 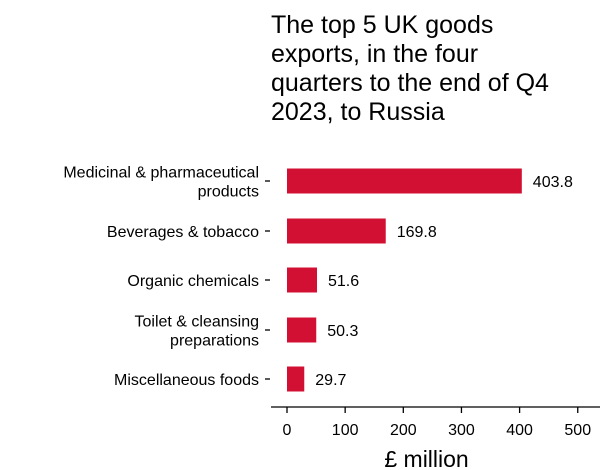 What do you see at coordinates (186, 380) in the screenshot?
I see `y-category-label: Miscellaneous foods` at bounding box center [186, 380].